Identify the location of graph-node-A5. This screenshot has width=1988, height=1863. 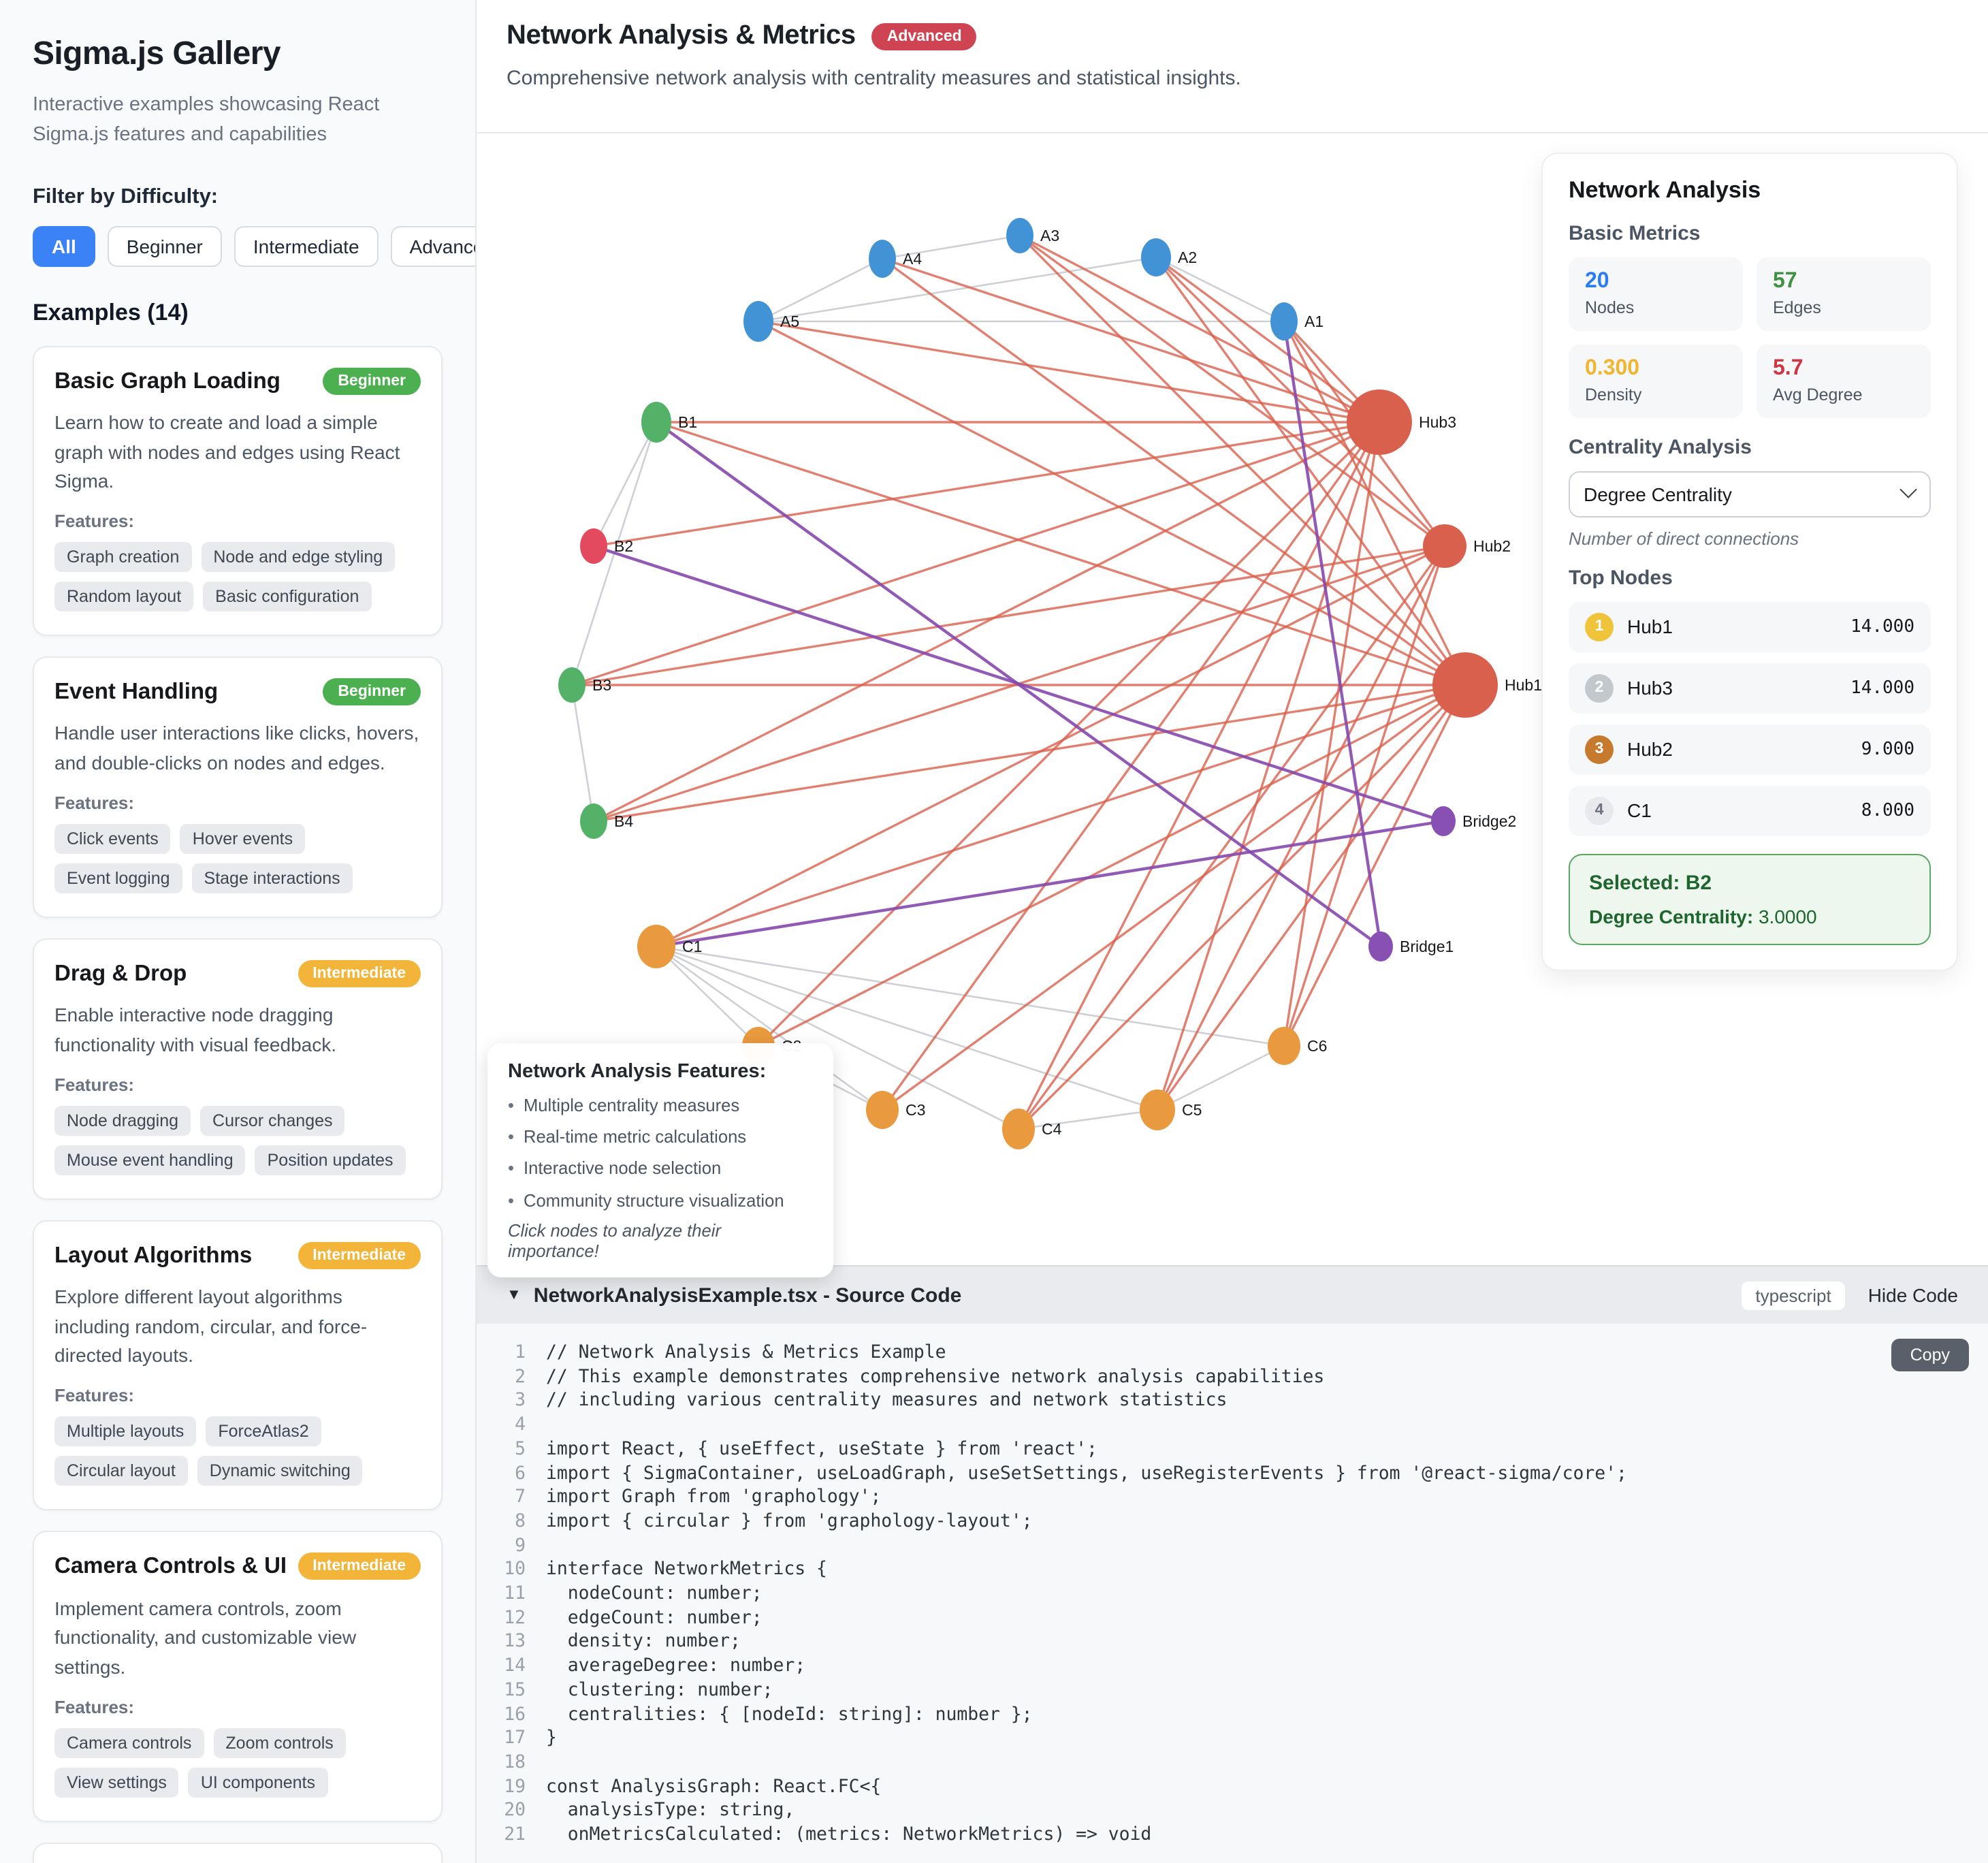
(758, 321).